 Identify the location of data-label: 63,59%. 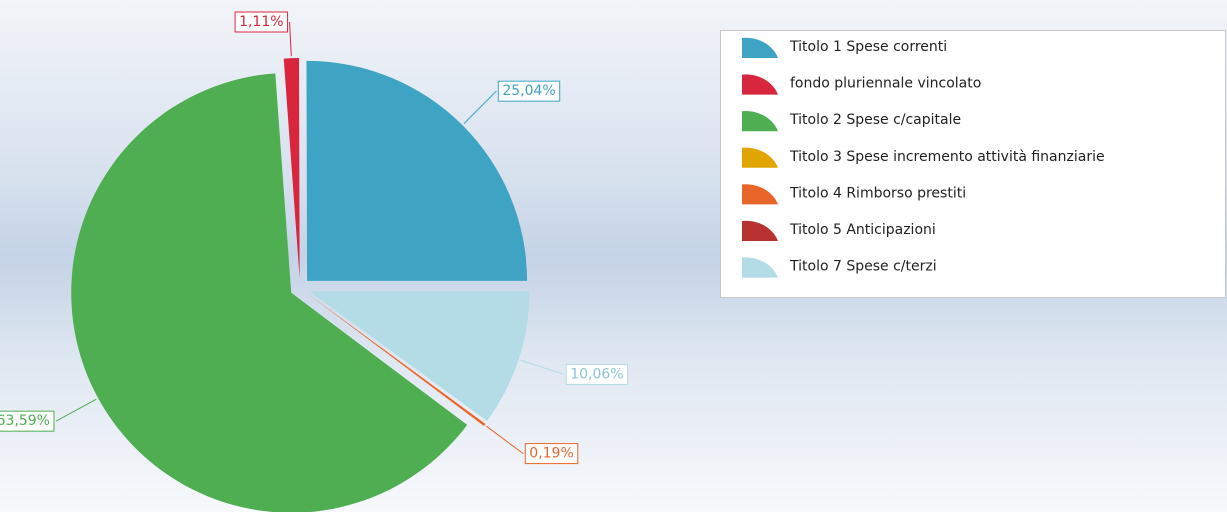
(25, 421).